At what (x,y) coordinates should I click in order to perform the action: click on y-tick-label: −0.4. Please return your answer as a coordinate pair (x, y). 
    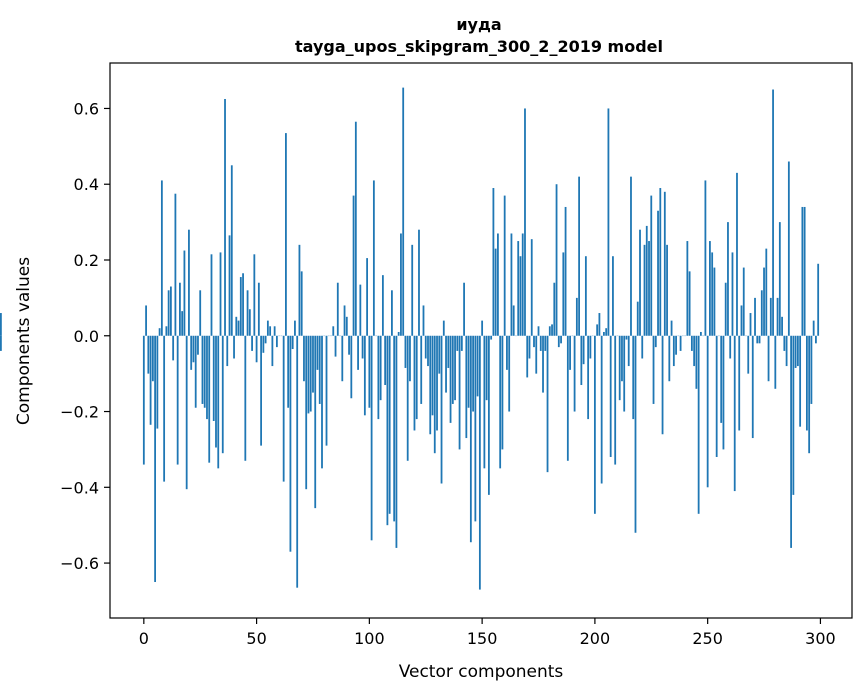
    Looking at the image, I should click on (79, 487).